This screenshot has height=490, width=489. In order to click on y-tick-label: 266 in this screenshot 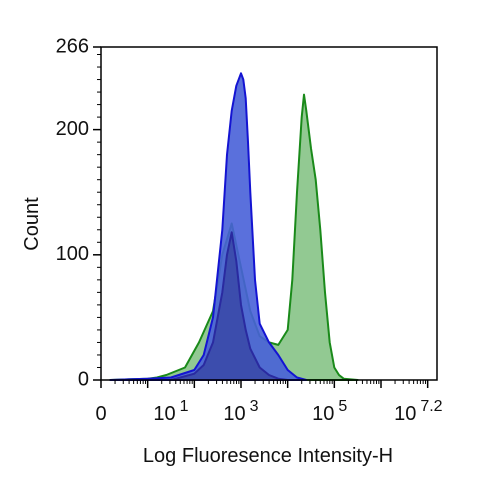, I will do `click(72, 46)`.